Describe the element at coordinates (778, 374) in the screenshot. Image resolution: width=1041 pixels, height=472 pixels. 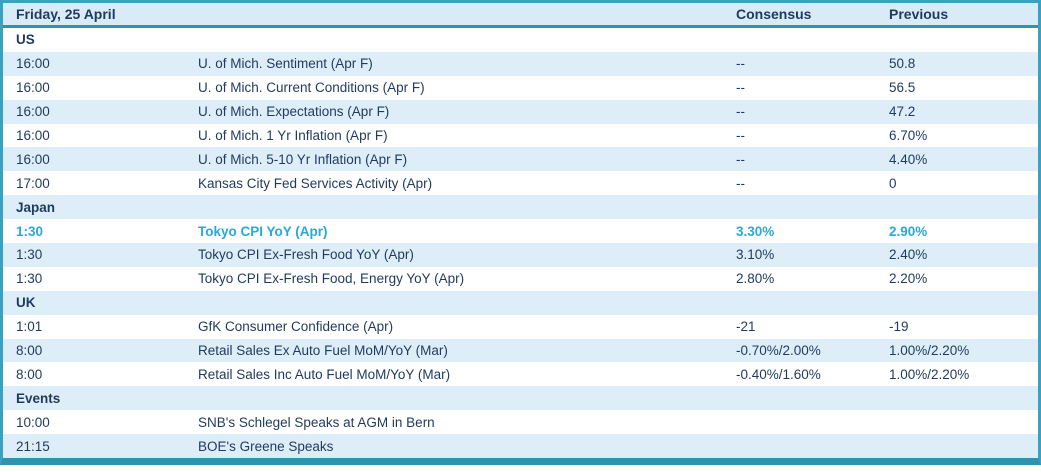
I see `consensus-cell: -0.40%/1.60%` at that location.